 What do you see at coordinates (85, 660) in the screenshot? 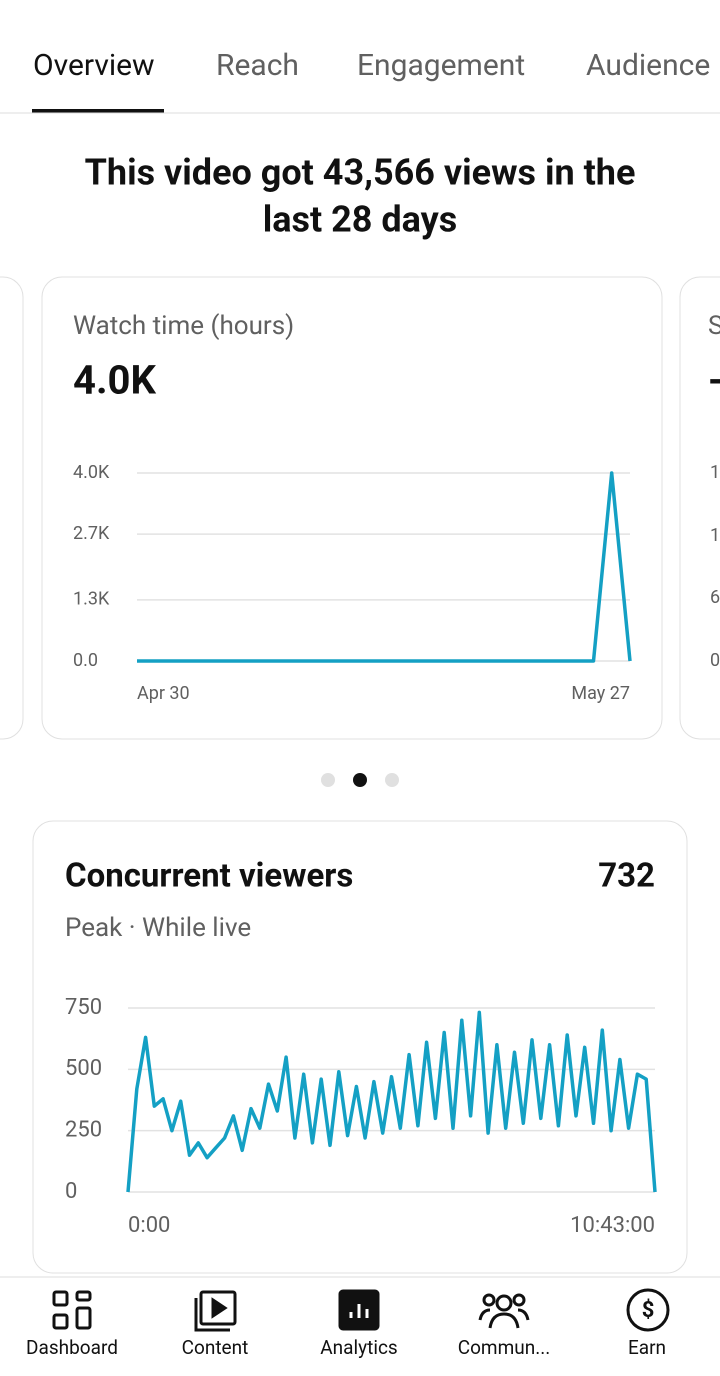
I see `y-tick-label: 0.0` at bounding box center [85, 660].